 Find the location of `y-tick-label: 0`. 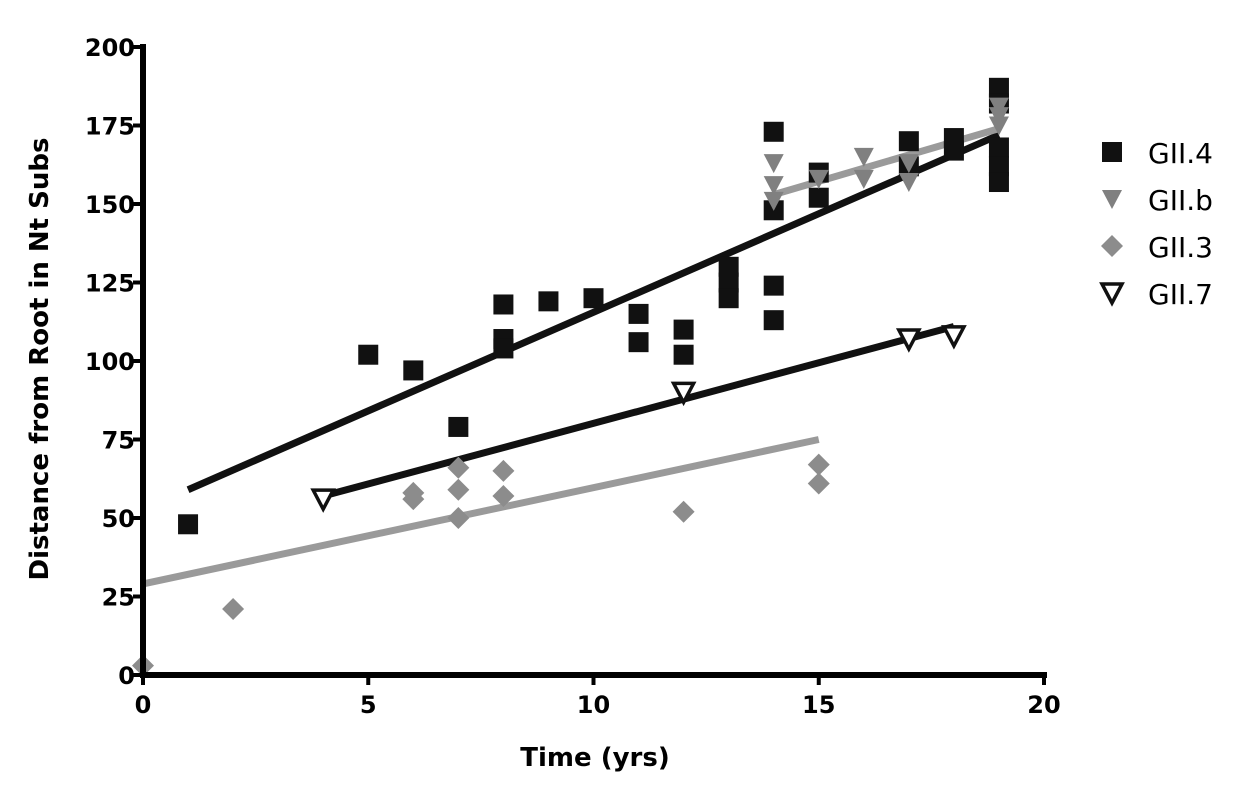

y-tick-label: 0 is located at coordinates (126, 676).